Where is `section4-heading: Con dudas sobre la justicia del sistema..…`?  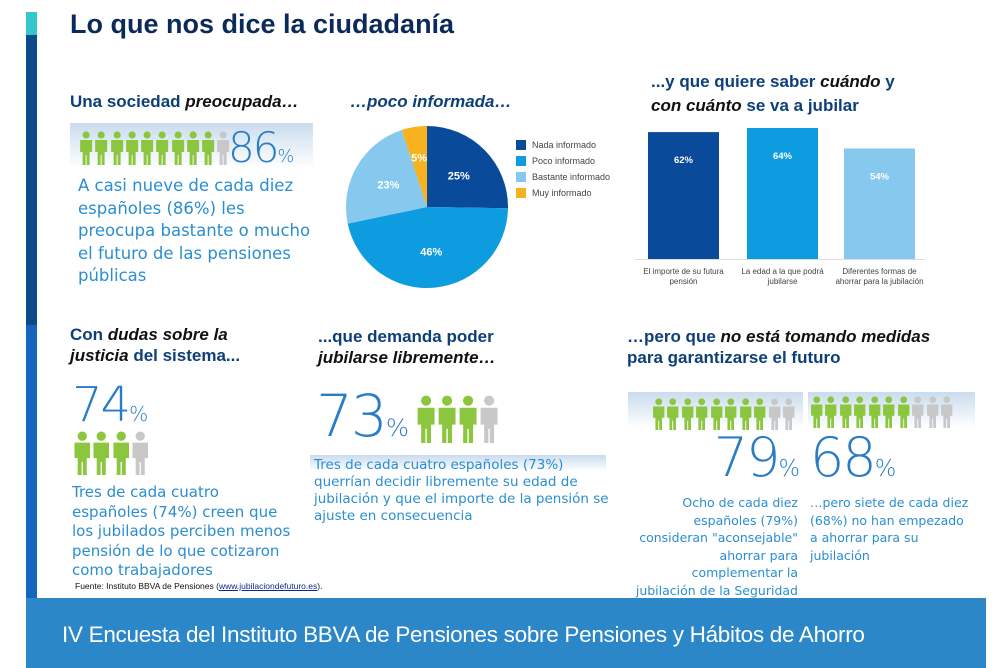 section4-heading: Con dudas sobre la justicia del sistema..… is located at coordinates (155, 345).